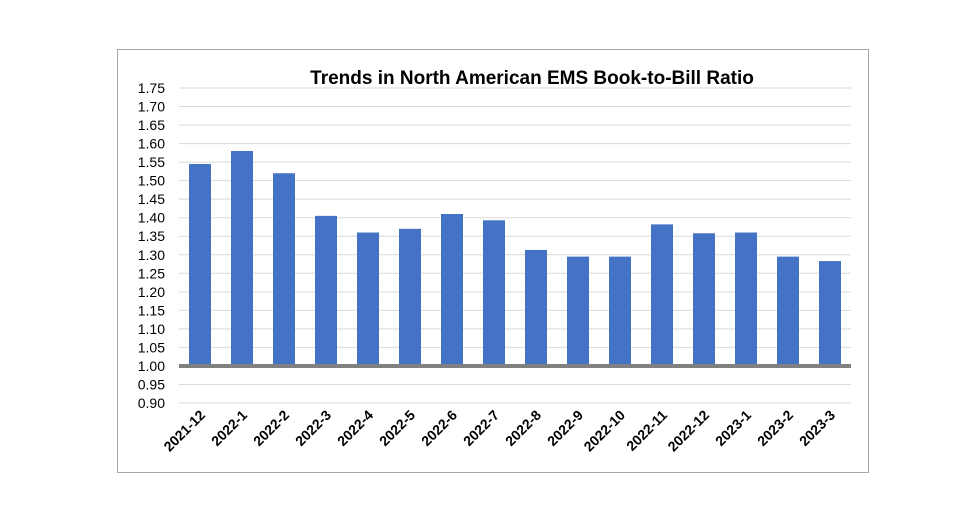 This screenshot has height=514, width=968. I want to click on y-tick-label: 1.60, so click(151, 144).